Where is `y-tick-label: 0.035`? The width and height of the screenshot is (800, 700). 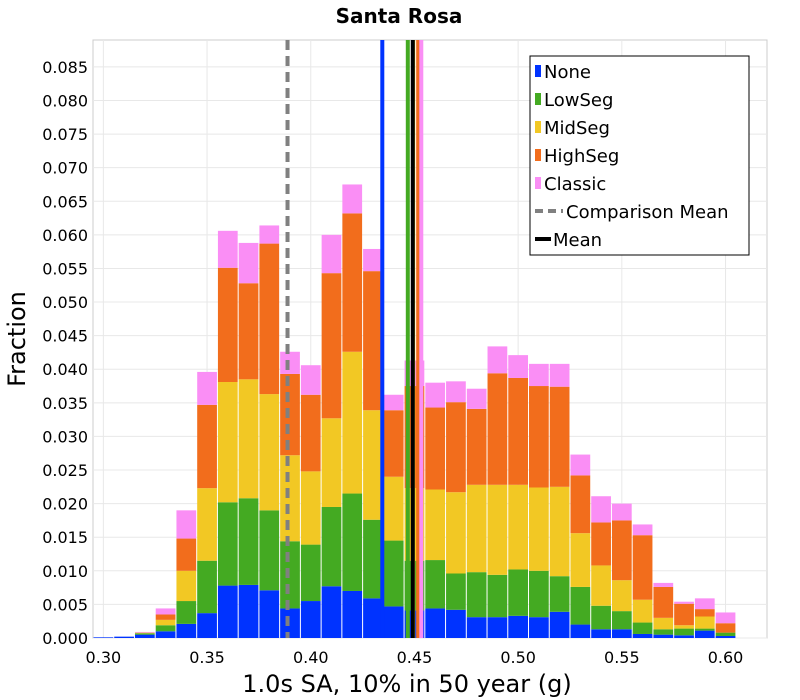
y-tick-label: 0.035 is located at coordinates (65, 403).